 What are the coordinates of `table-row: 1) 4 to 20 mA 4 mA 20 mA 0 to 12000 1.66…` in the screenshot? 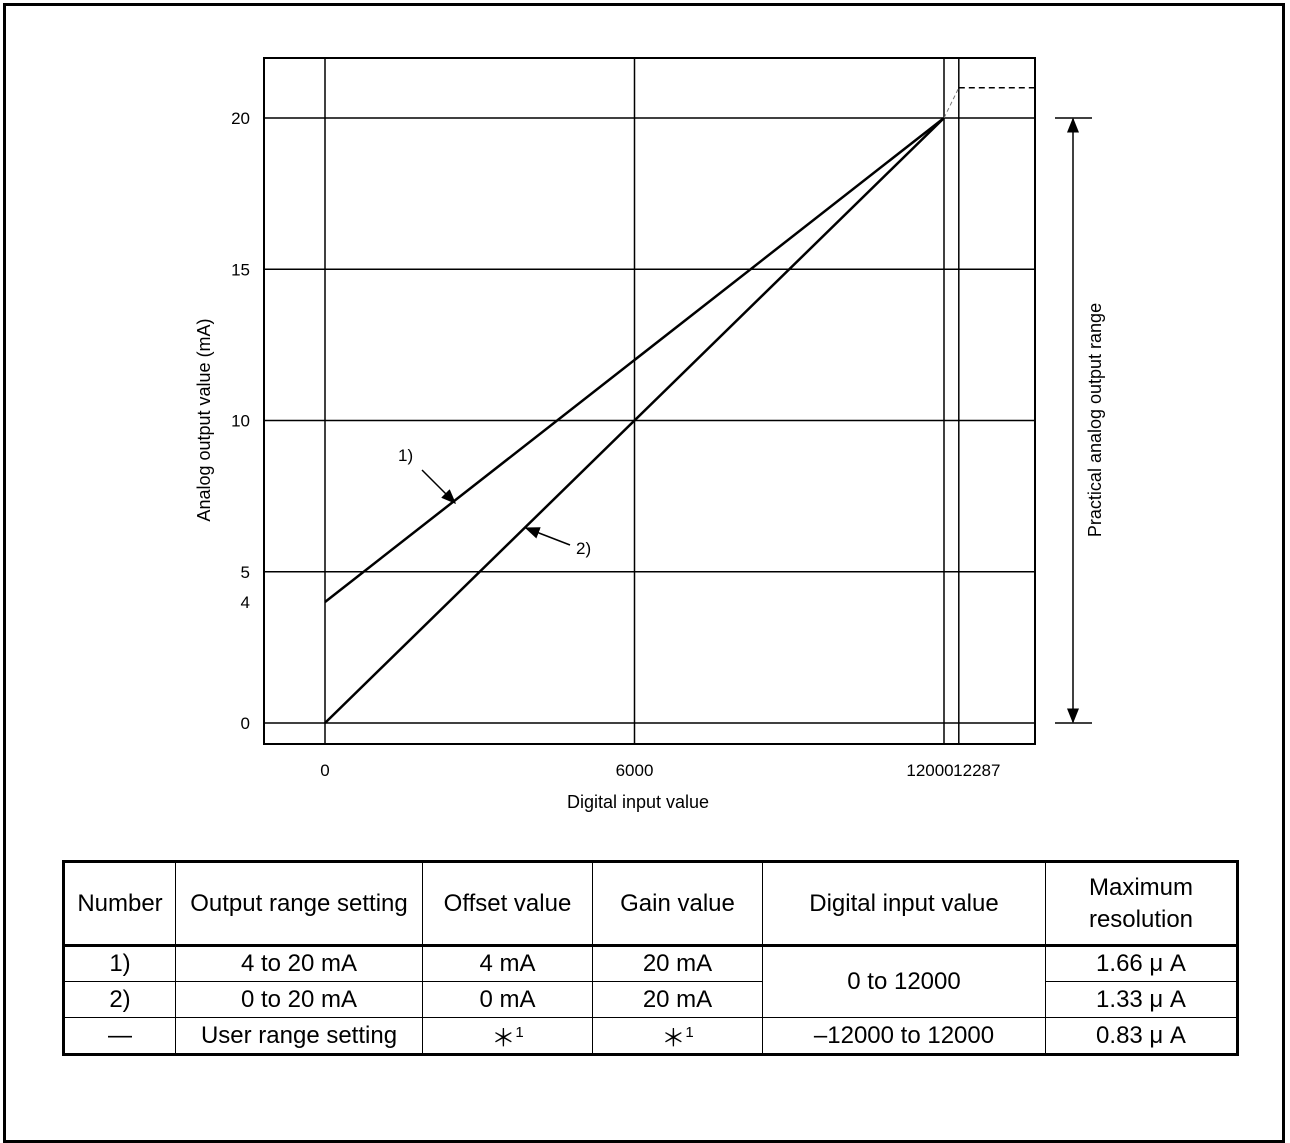 It's located at (650, 981).